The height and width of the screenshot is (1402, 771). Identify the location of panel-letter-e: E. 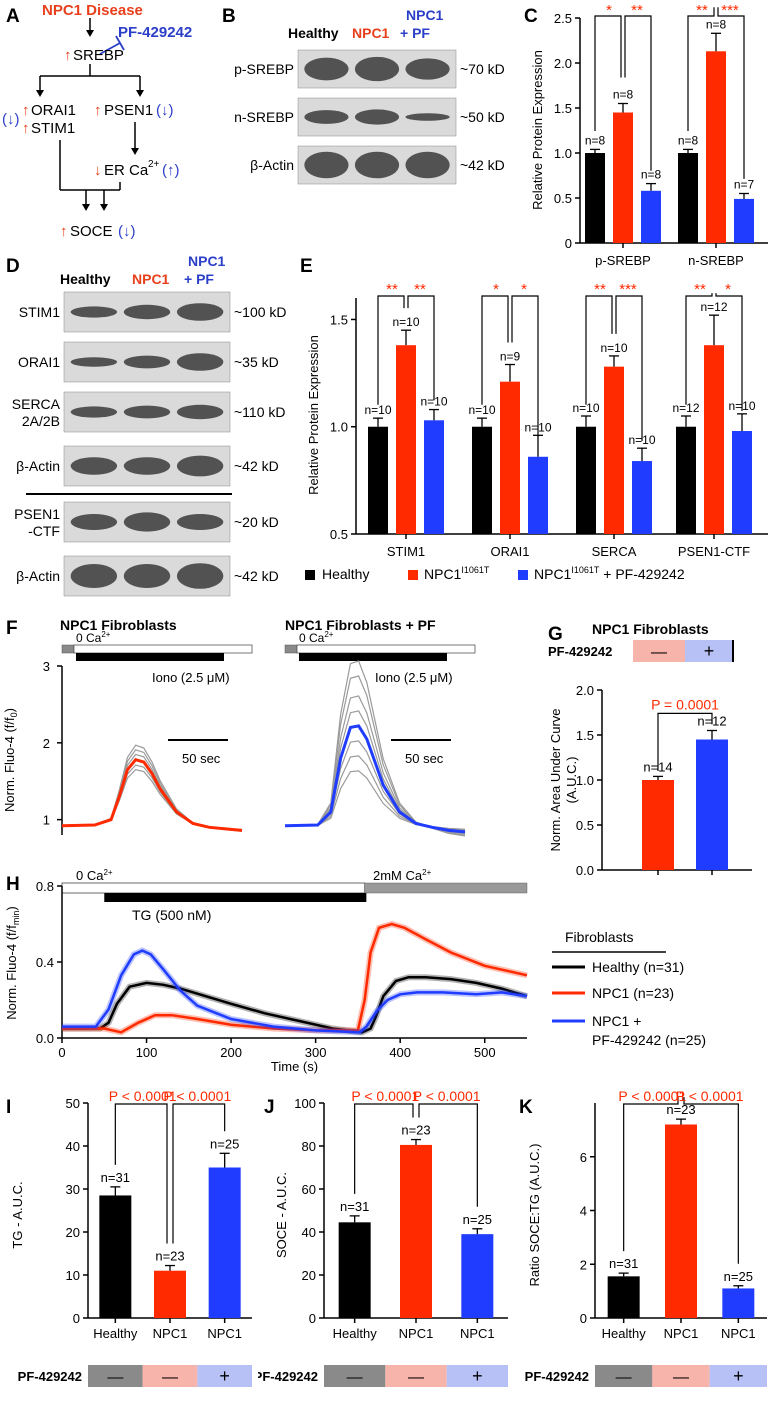
(306, 266).